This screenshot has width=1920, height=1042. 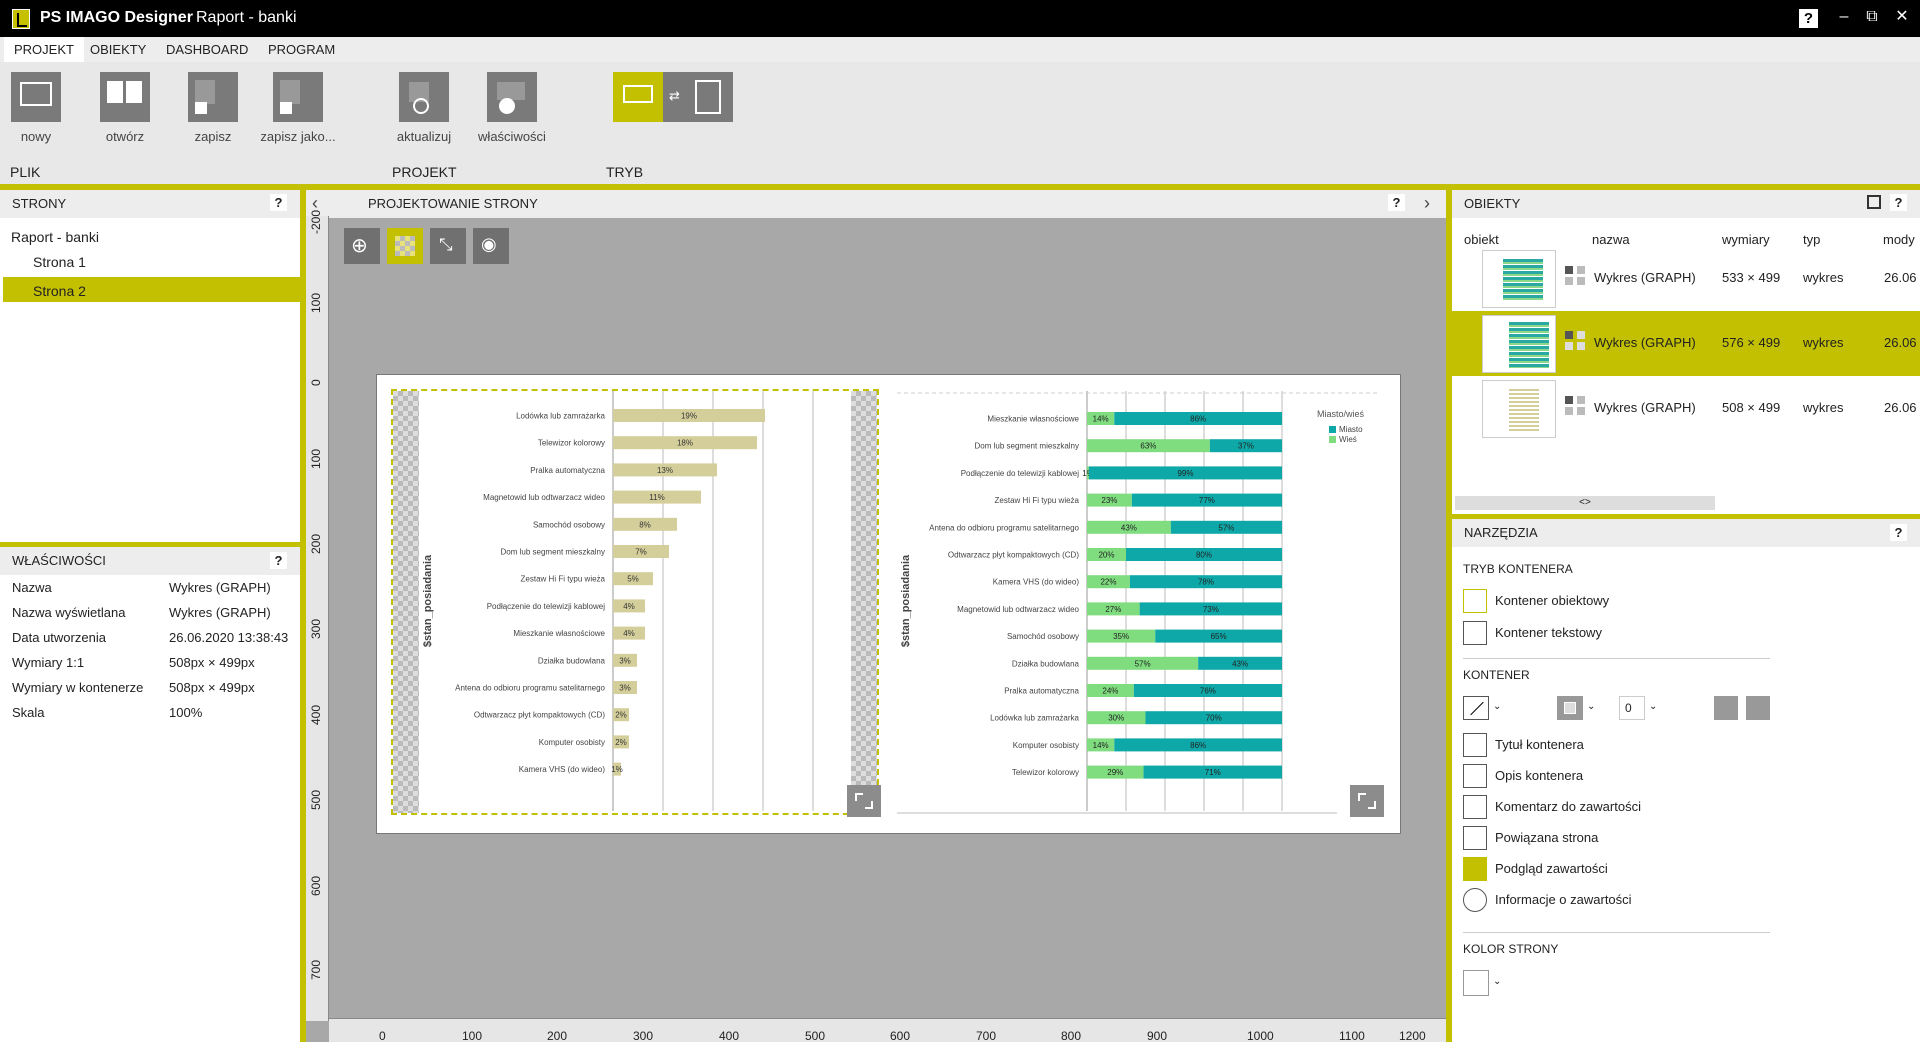 I want to click on col-type: typ, so click(x=1812, y=239).